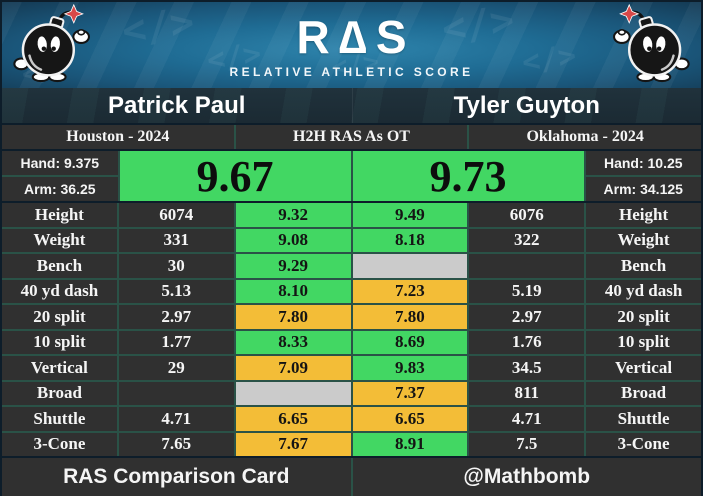  Describe the element at coordinates (176, 266) in the screenshot. I see `player1-value: 30` at that location.